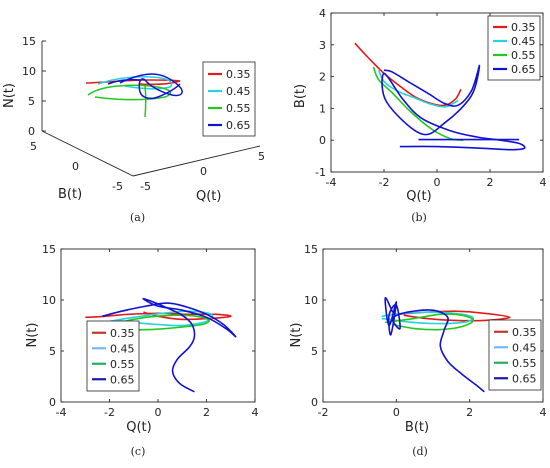  I want to click on panel-b-series-0.35, so click(408, 74).